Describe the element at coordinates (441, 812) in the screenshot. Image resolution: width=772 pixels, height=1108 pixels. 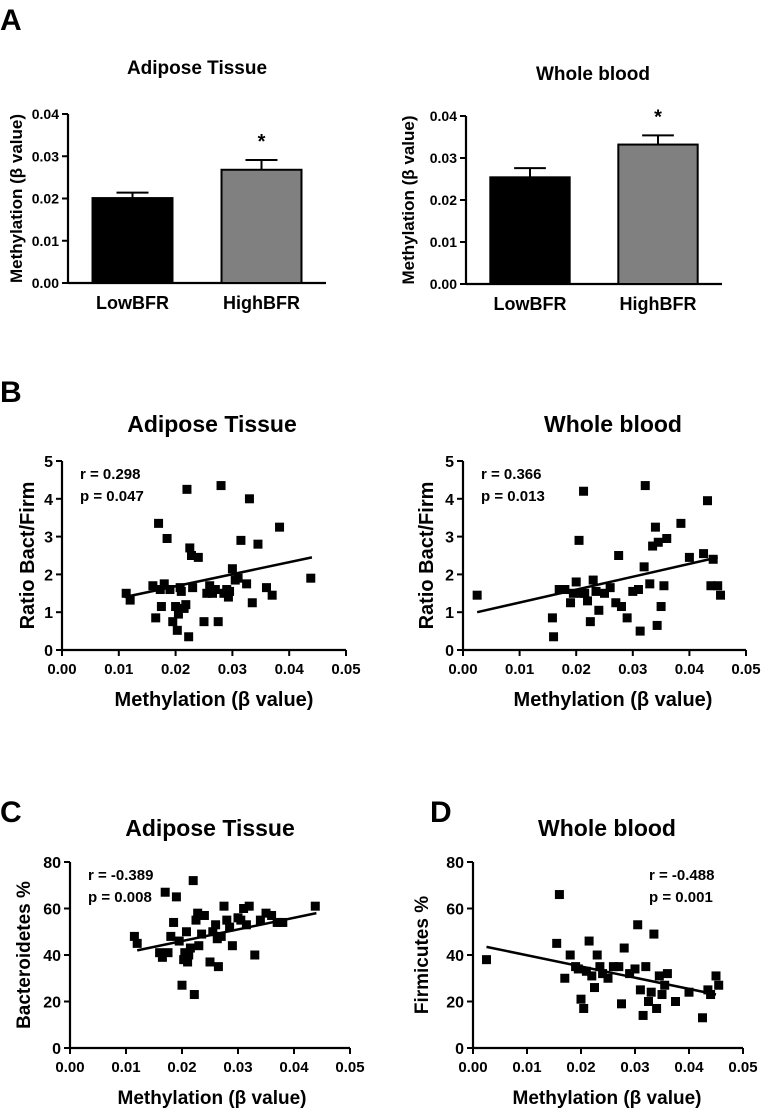
I see `panel-label-d: D` at that location.